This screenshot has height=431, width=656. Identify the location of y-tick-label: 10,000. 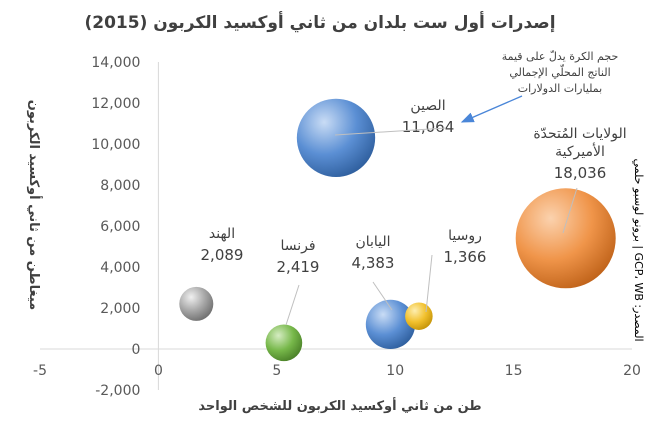
(115, 145).